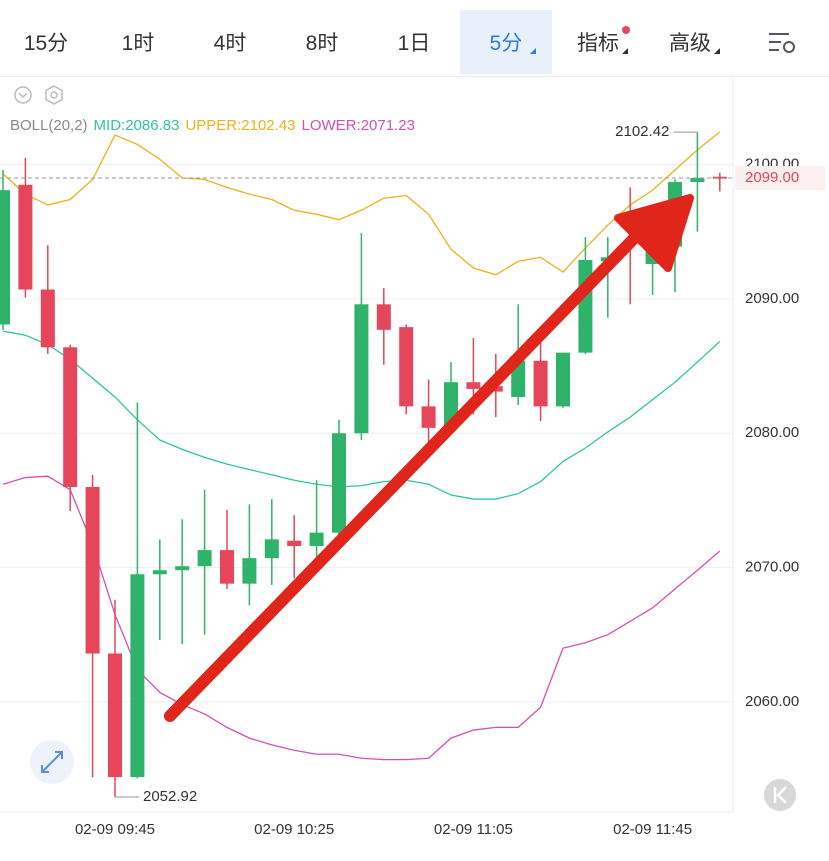 The width and height of the screenshot is (829, 861). I want to click on y-tick-label: 2060.00, so click(772, 701).